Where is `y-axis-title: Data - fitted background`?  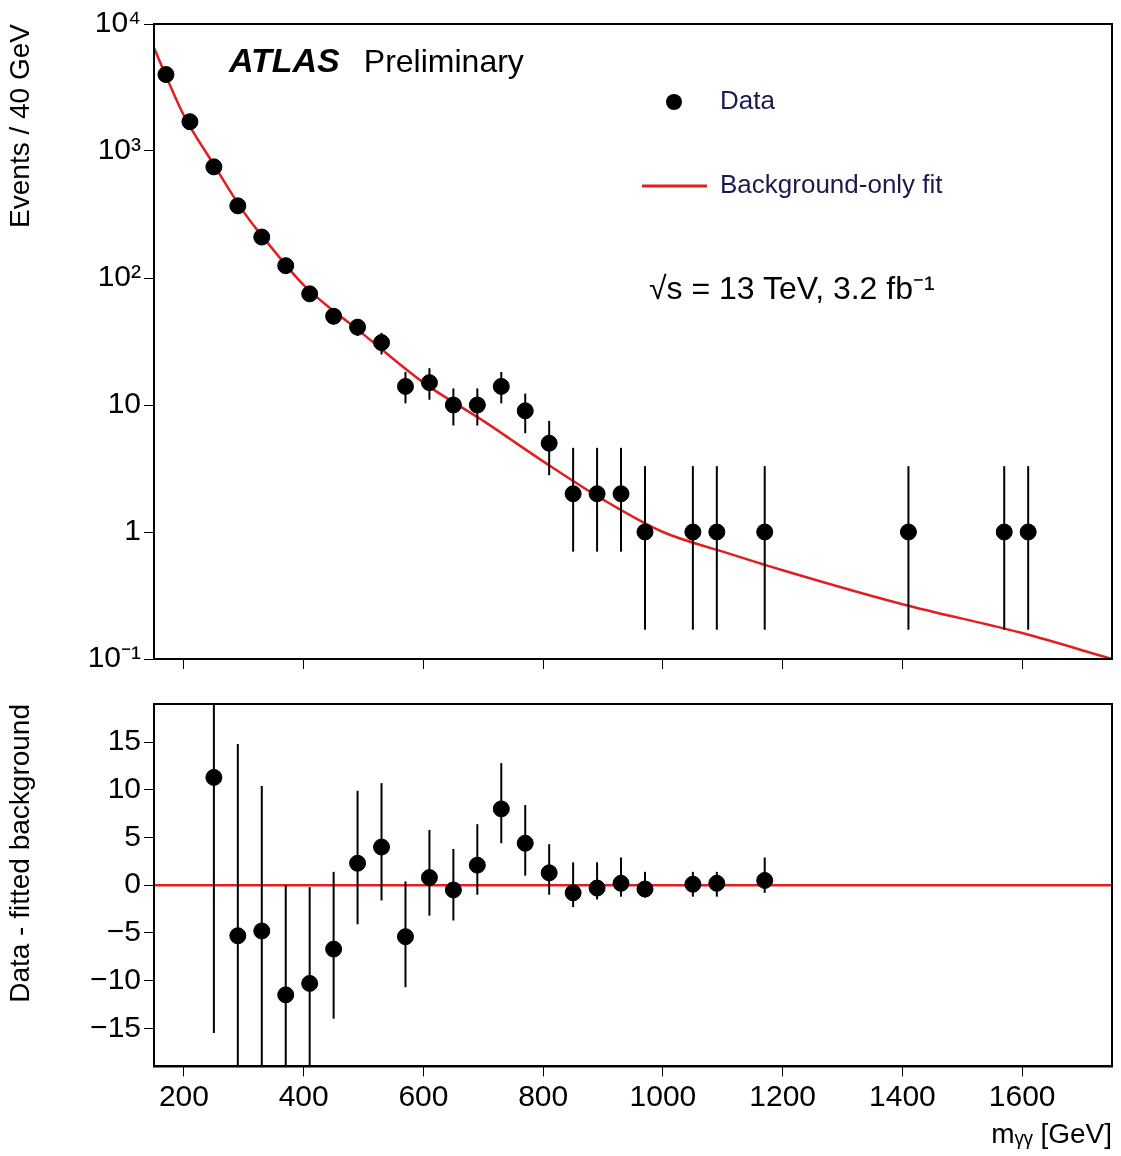
y-axis-title: Data - fitted background is located at coordinates (19, 853).